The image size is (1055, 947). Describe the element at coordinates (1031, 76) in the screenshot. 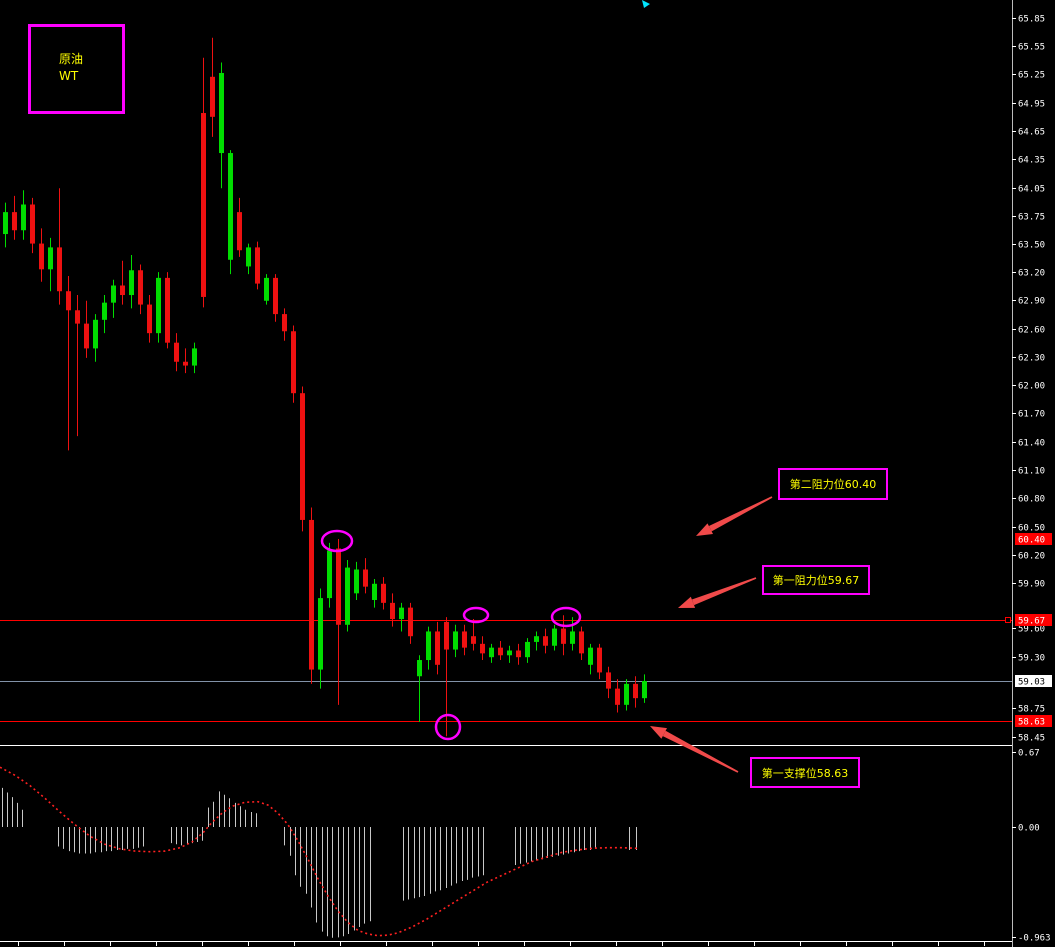

I see `axis-tick-label: 65.25` at that location.